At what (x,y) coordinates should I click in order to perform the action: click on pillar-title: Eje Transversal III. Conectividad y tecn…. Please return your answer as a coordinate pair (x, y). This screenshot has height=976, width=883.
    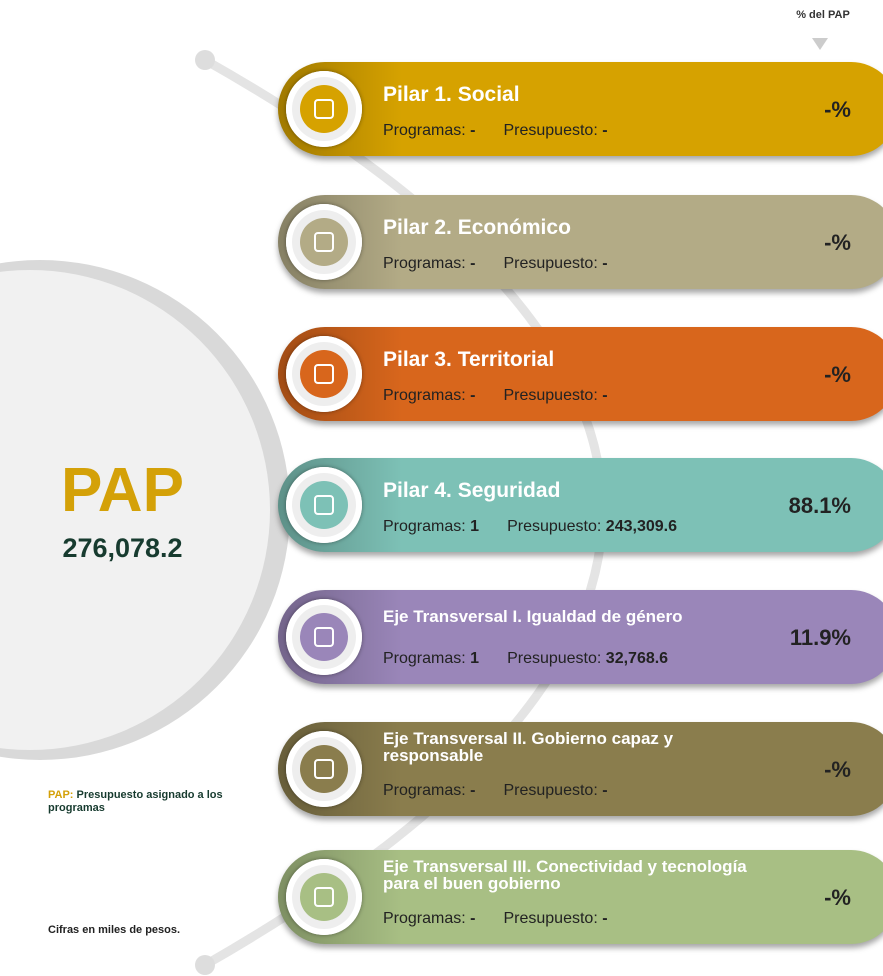
    Looking at the image, I should click on (565, 875).